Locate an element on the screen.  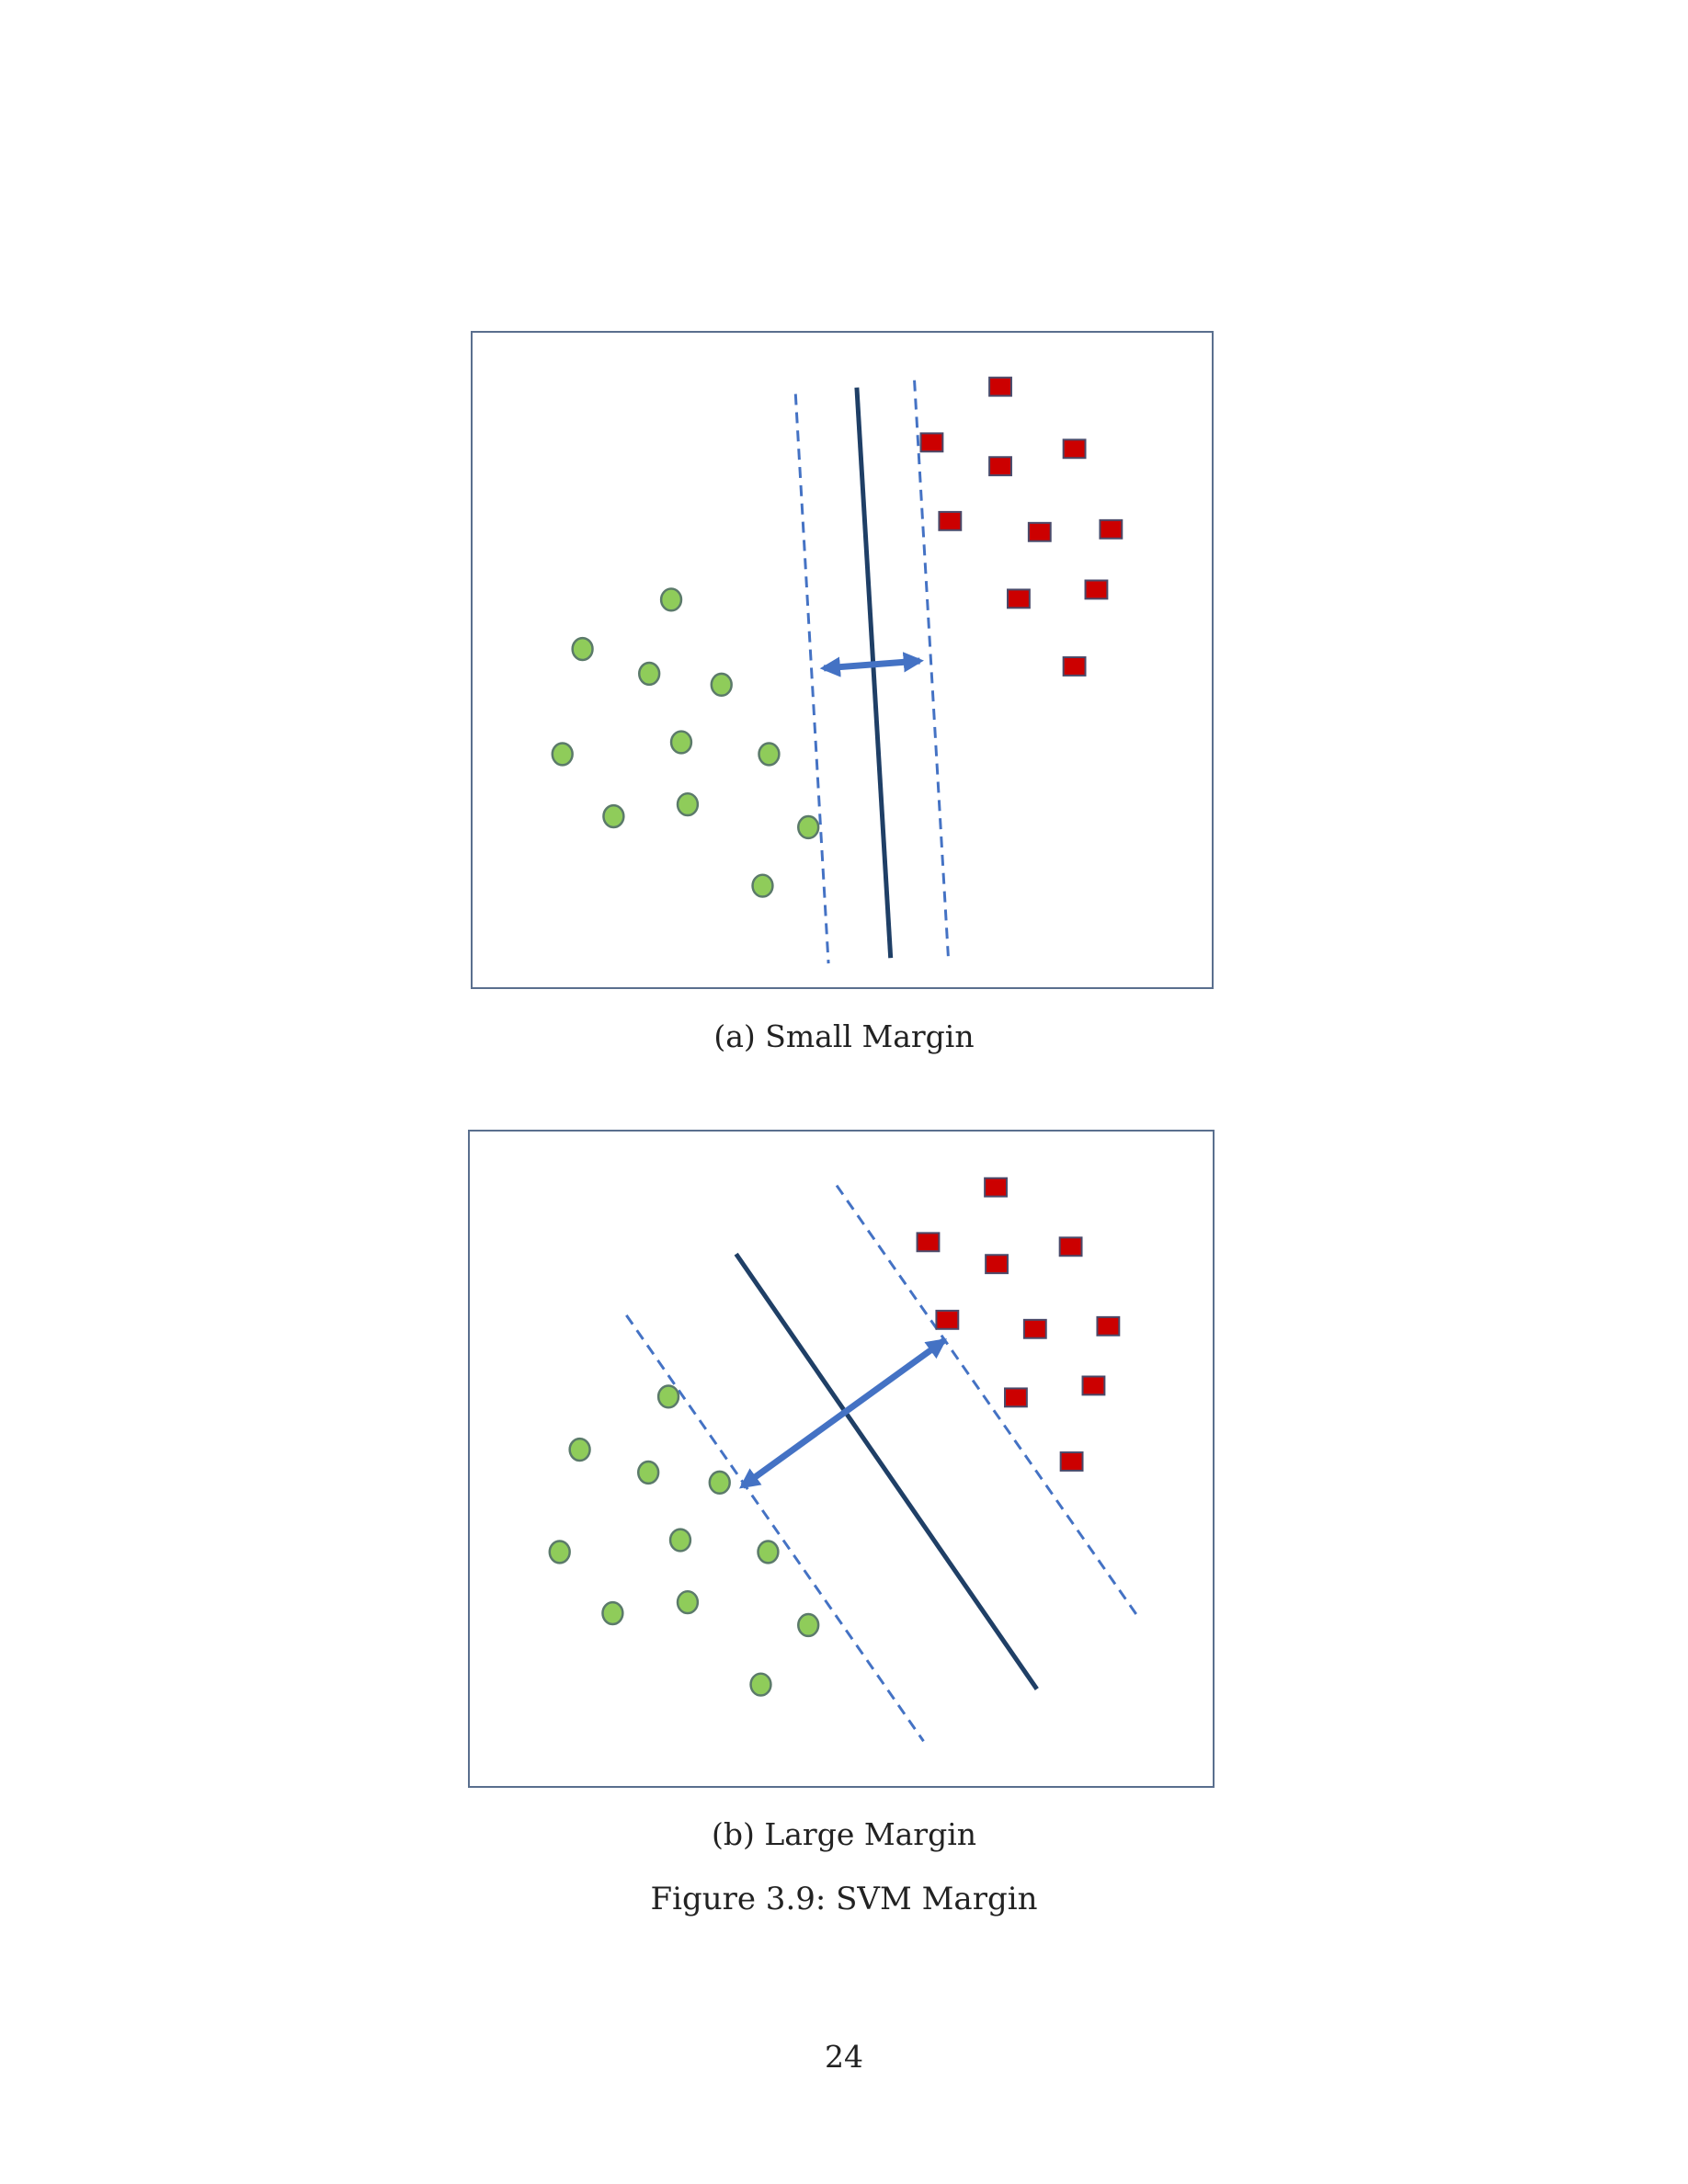
subfigure-b-plot is located at coordinates (842, 1459).